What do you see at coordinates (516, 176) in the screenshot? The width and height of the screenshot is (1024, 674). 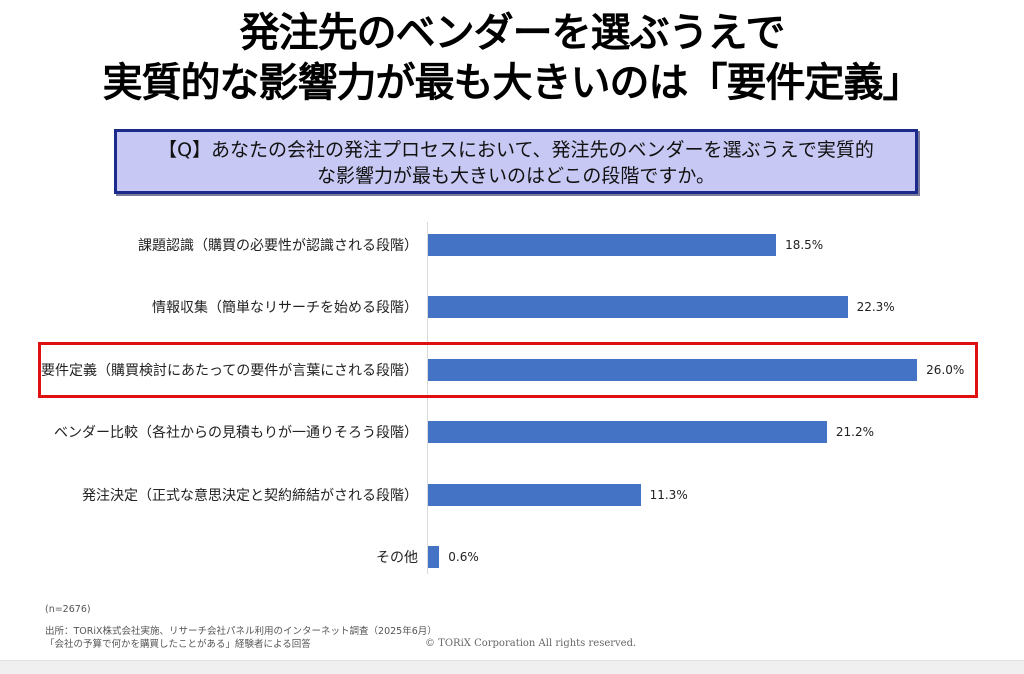 I see `question-line2: な影響力が最も大きいのはどこの段階ですか。` at bounding box center [516, 176].